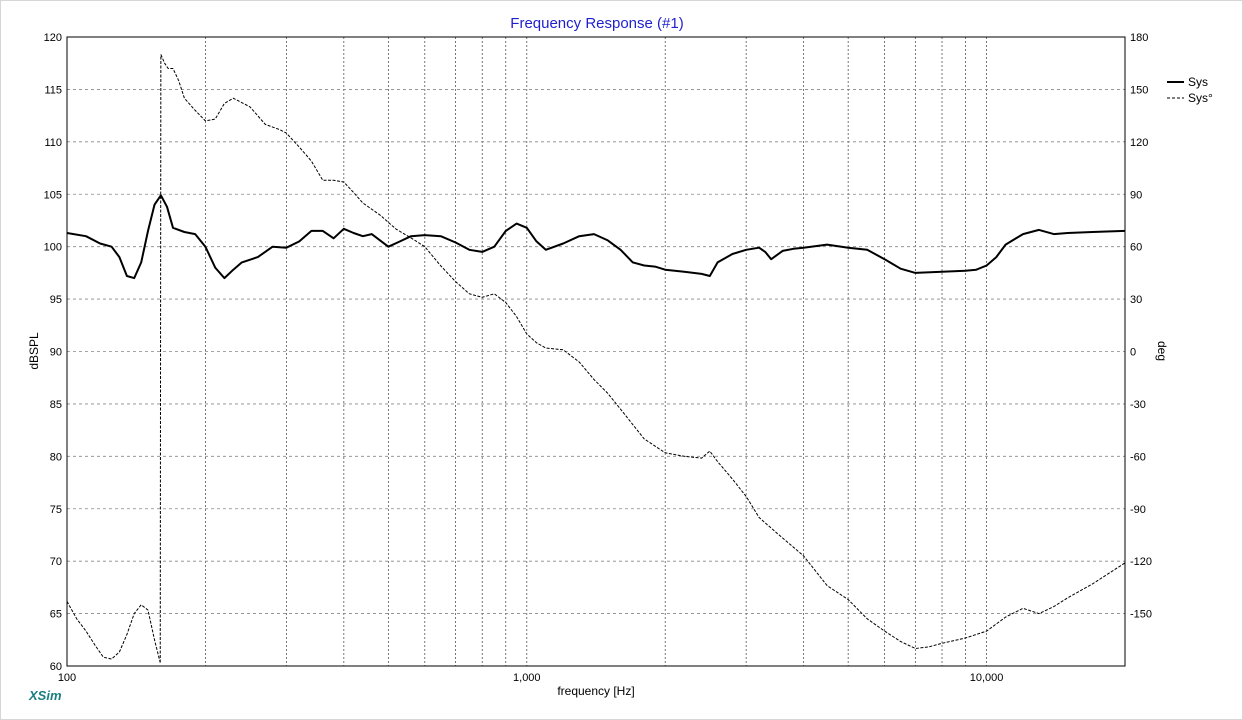 Image resolution: width=1243 pixels, height=720 pixels. What do you see at coordinates (595, 691) in the screenshot?
I see `x-axis-label: frequency [Hz]` at bounding box center [595, 691].